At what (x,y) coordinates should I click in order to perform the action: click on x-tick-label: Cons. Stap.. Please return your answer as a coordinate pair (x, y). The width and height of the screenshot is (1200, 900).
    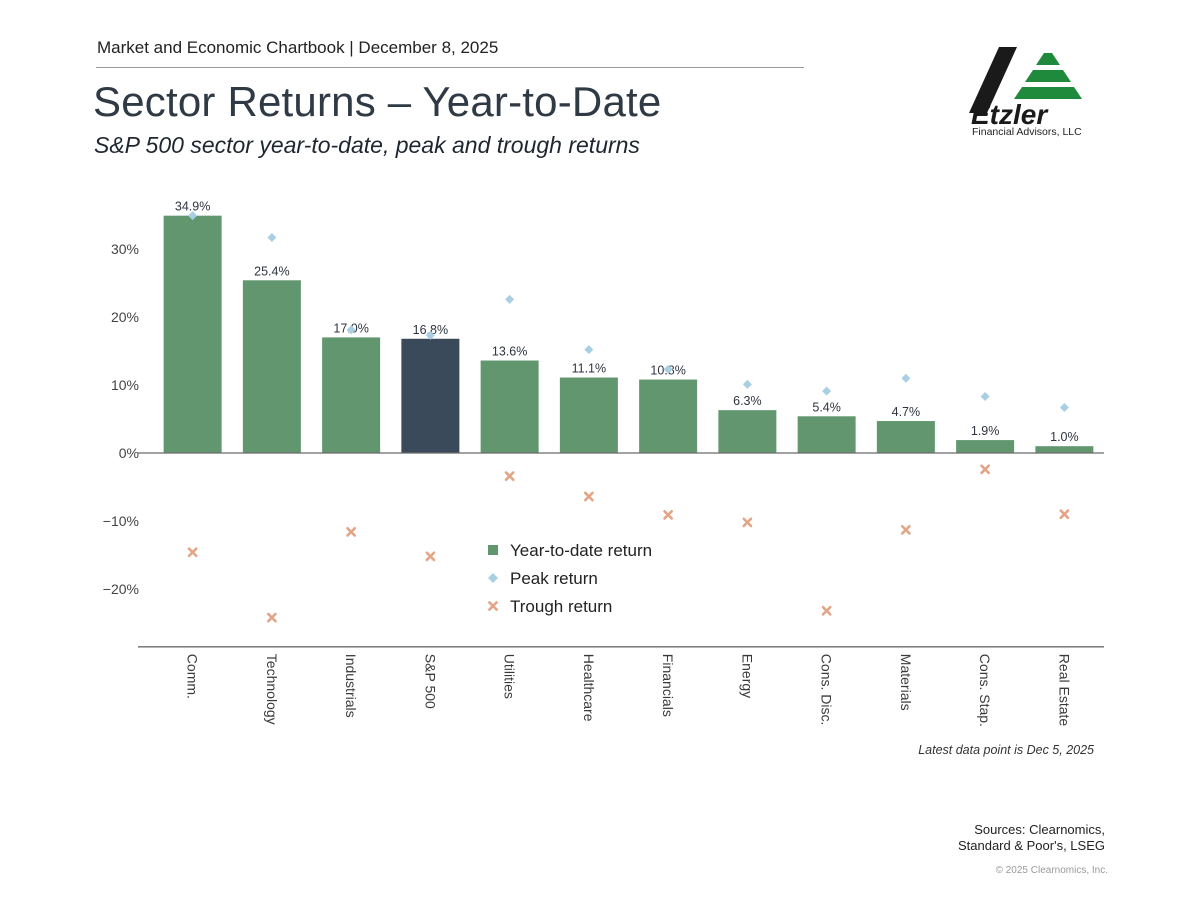
    Looking at the image, I should click on (985, 690).